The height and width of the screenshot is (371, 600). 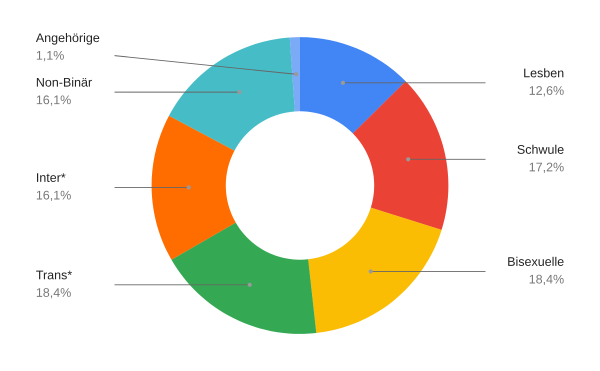 What do you see at coordinates (536, 261) in the screenshot?
I see `slice-label: Bisexuelle` at bounding box center [536, 261].